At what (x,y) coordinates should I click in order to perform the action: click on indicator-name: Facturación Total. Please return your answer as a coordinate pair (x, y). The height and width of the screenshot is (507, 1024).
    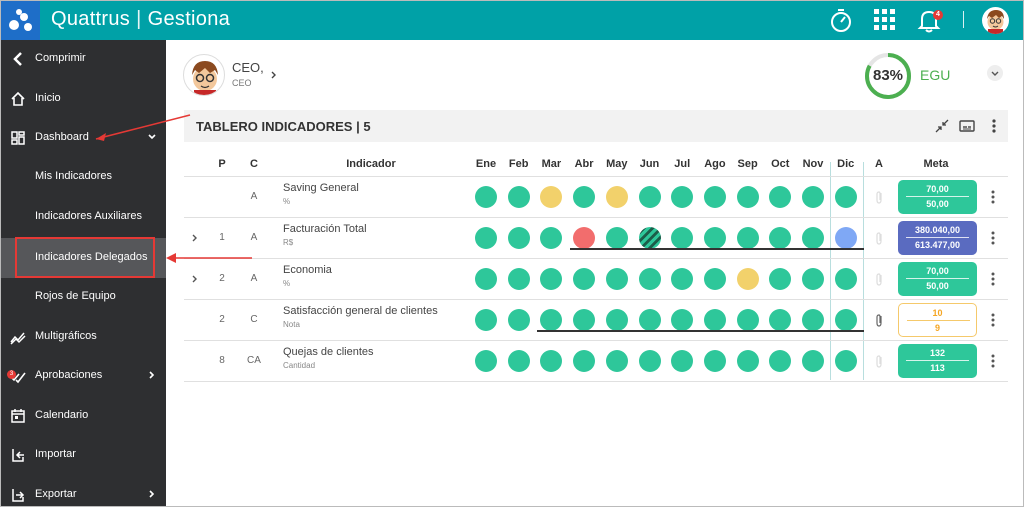
    Looking at the image, I should click on (325, 229).